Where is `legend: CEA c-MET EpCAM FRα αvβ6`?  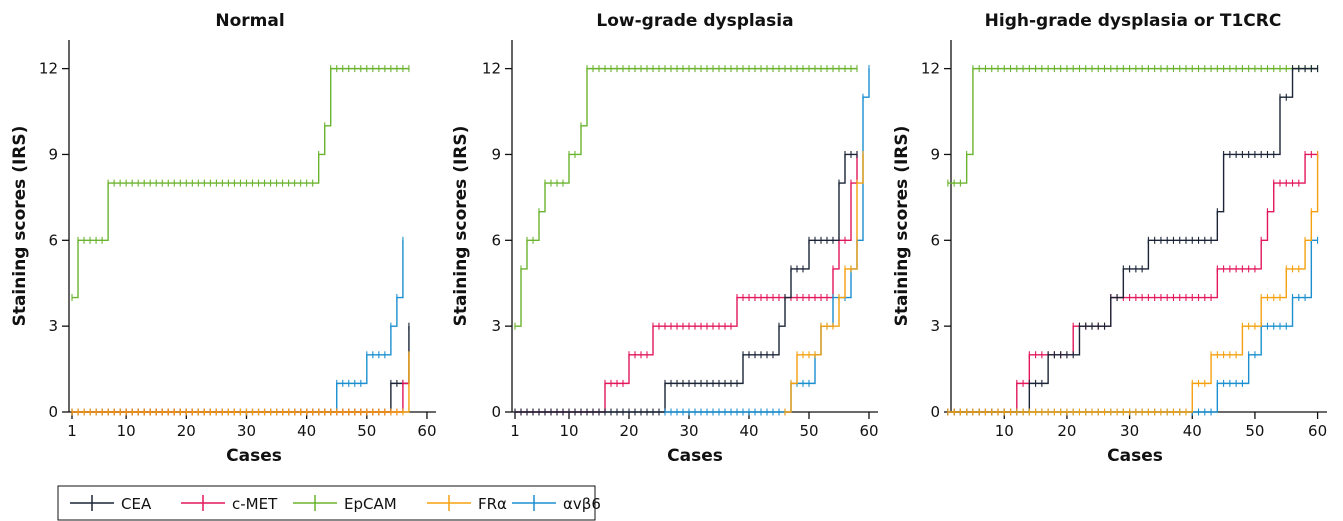
legend: CEA c-MET EpCAM FRα αvβ6 is located at coordinates (329, 503).